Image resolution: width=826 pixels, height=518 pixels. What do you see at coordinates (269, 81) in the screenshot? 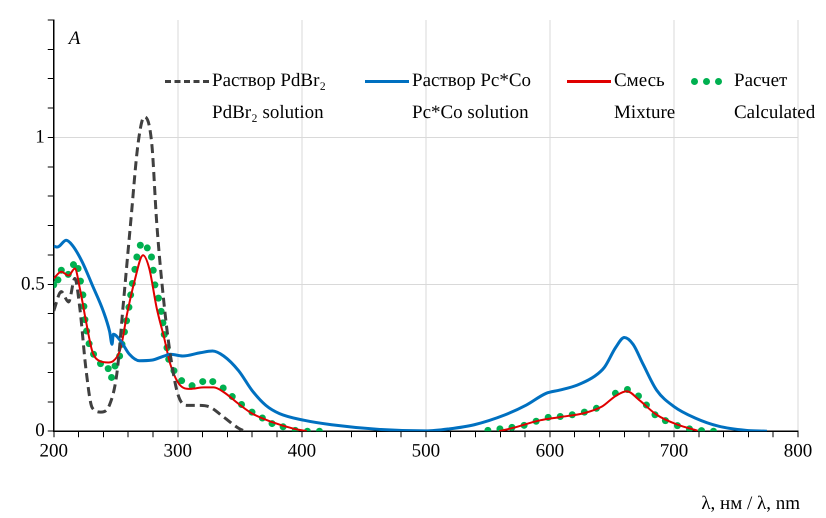
I see `legend-label: Раствор PdBr₂` at bounding box center [269, 81].